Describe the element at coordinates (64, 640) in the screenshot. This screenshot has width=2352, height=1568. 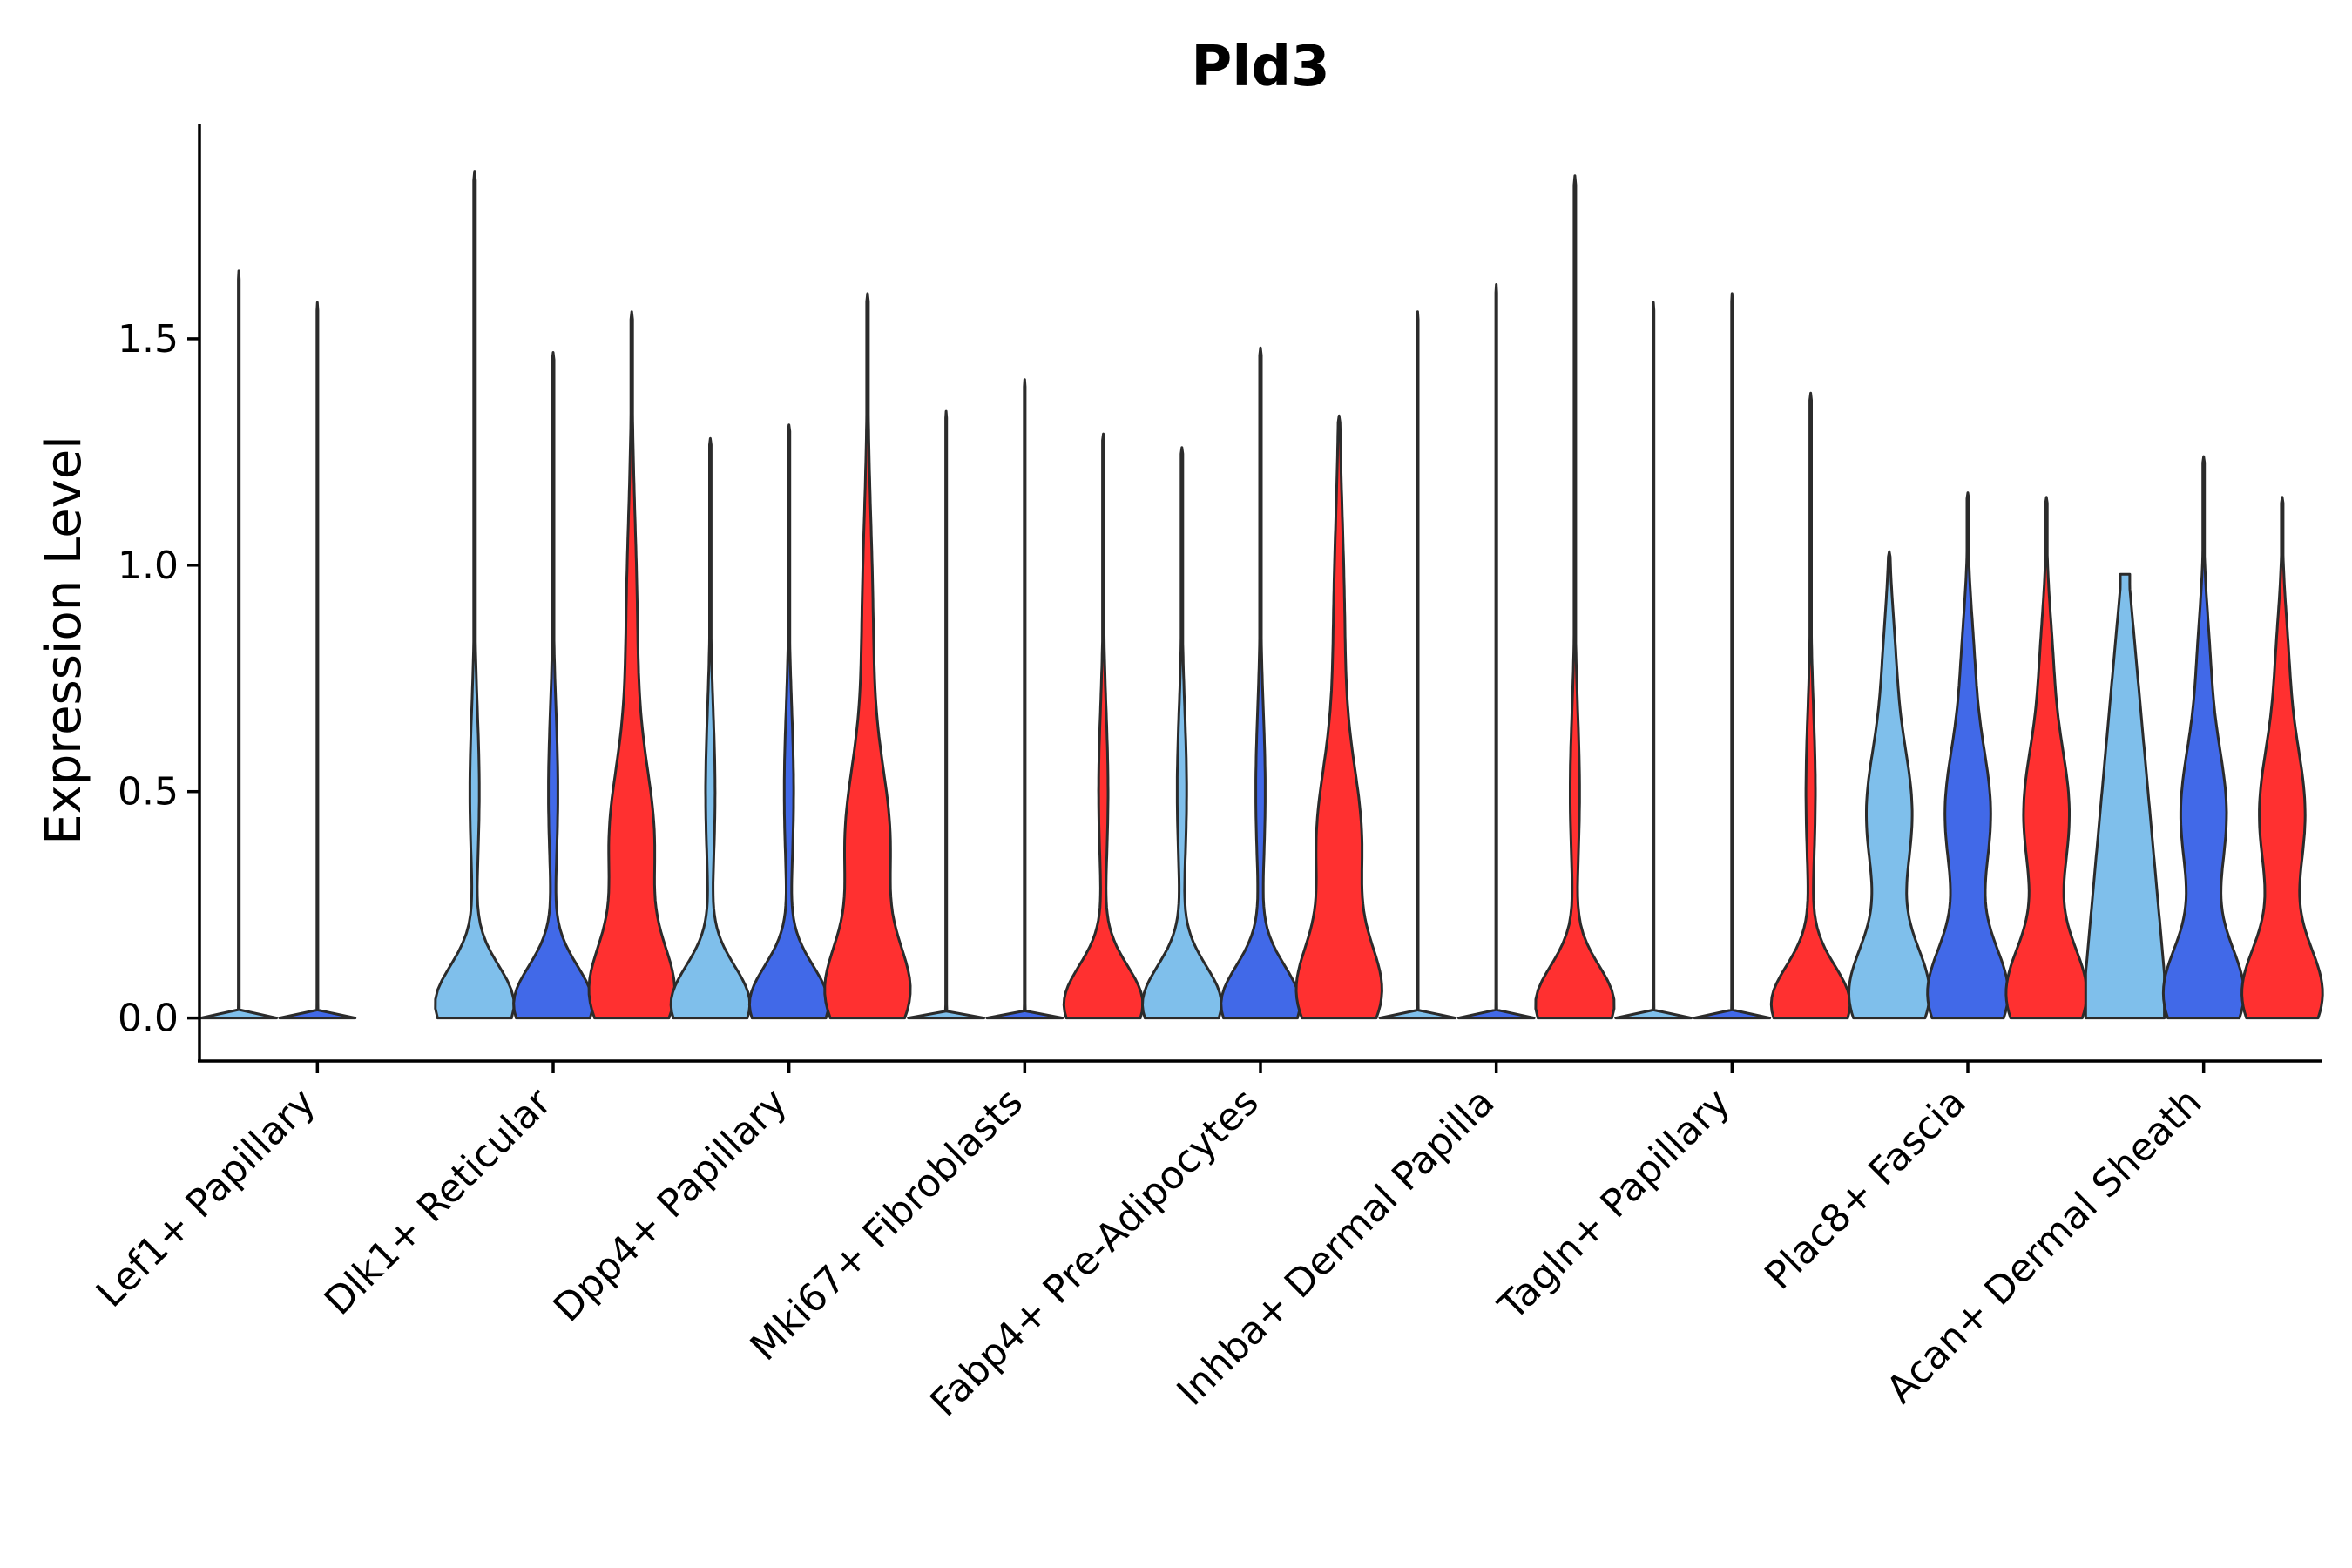
I see `y-axis-label: Expression Level` at that location.